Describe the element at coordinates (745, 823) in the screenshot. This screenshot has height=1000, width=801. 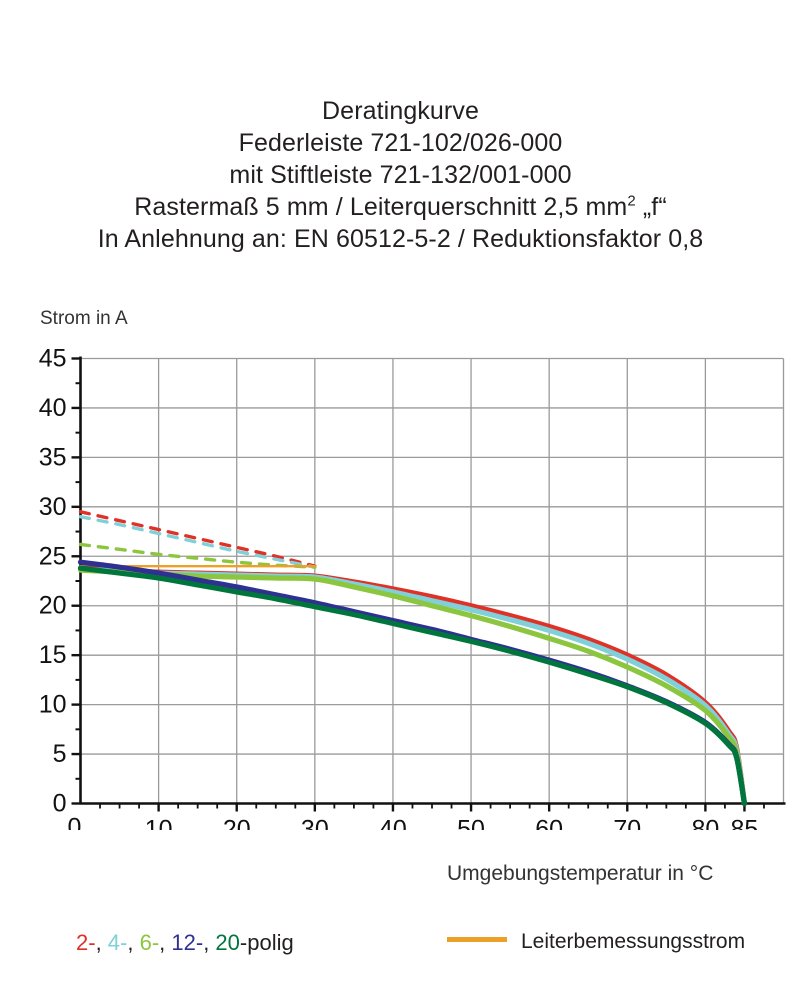
I see `x-axis-tick-label: 85` at that location.